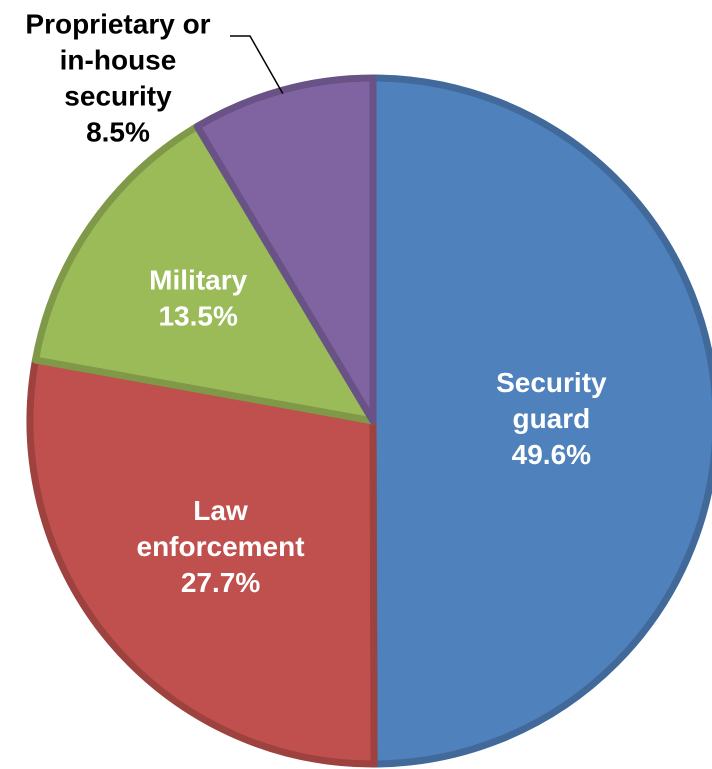 This screenshot has width=712, height=769. I want to click on pie-slice-proprietary-or-in-house-security, so click(285, 249).